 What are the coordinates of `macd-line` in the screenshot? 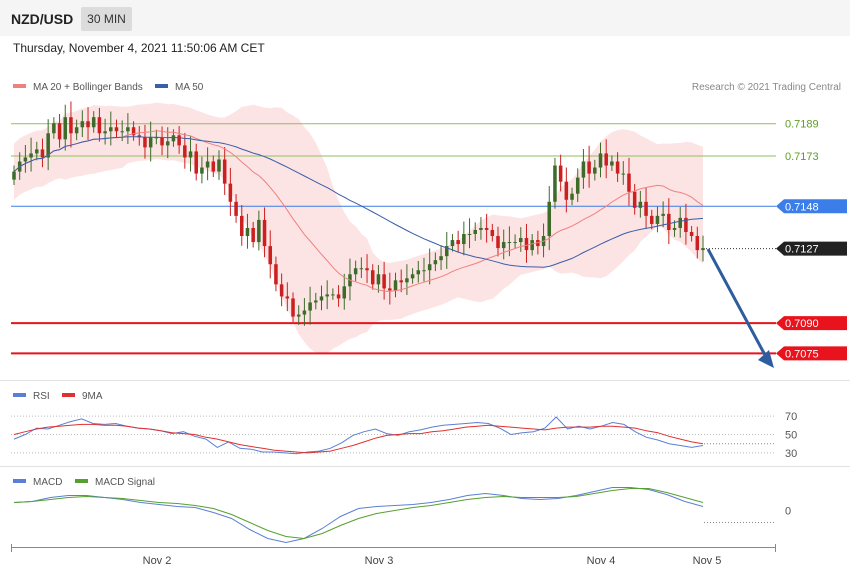 It's located at (358, 515).